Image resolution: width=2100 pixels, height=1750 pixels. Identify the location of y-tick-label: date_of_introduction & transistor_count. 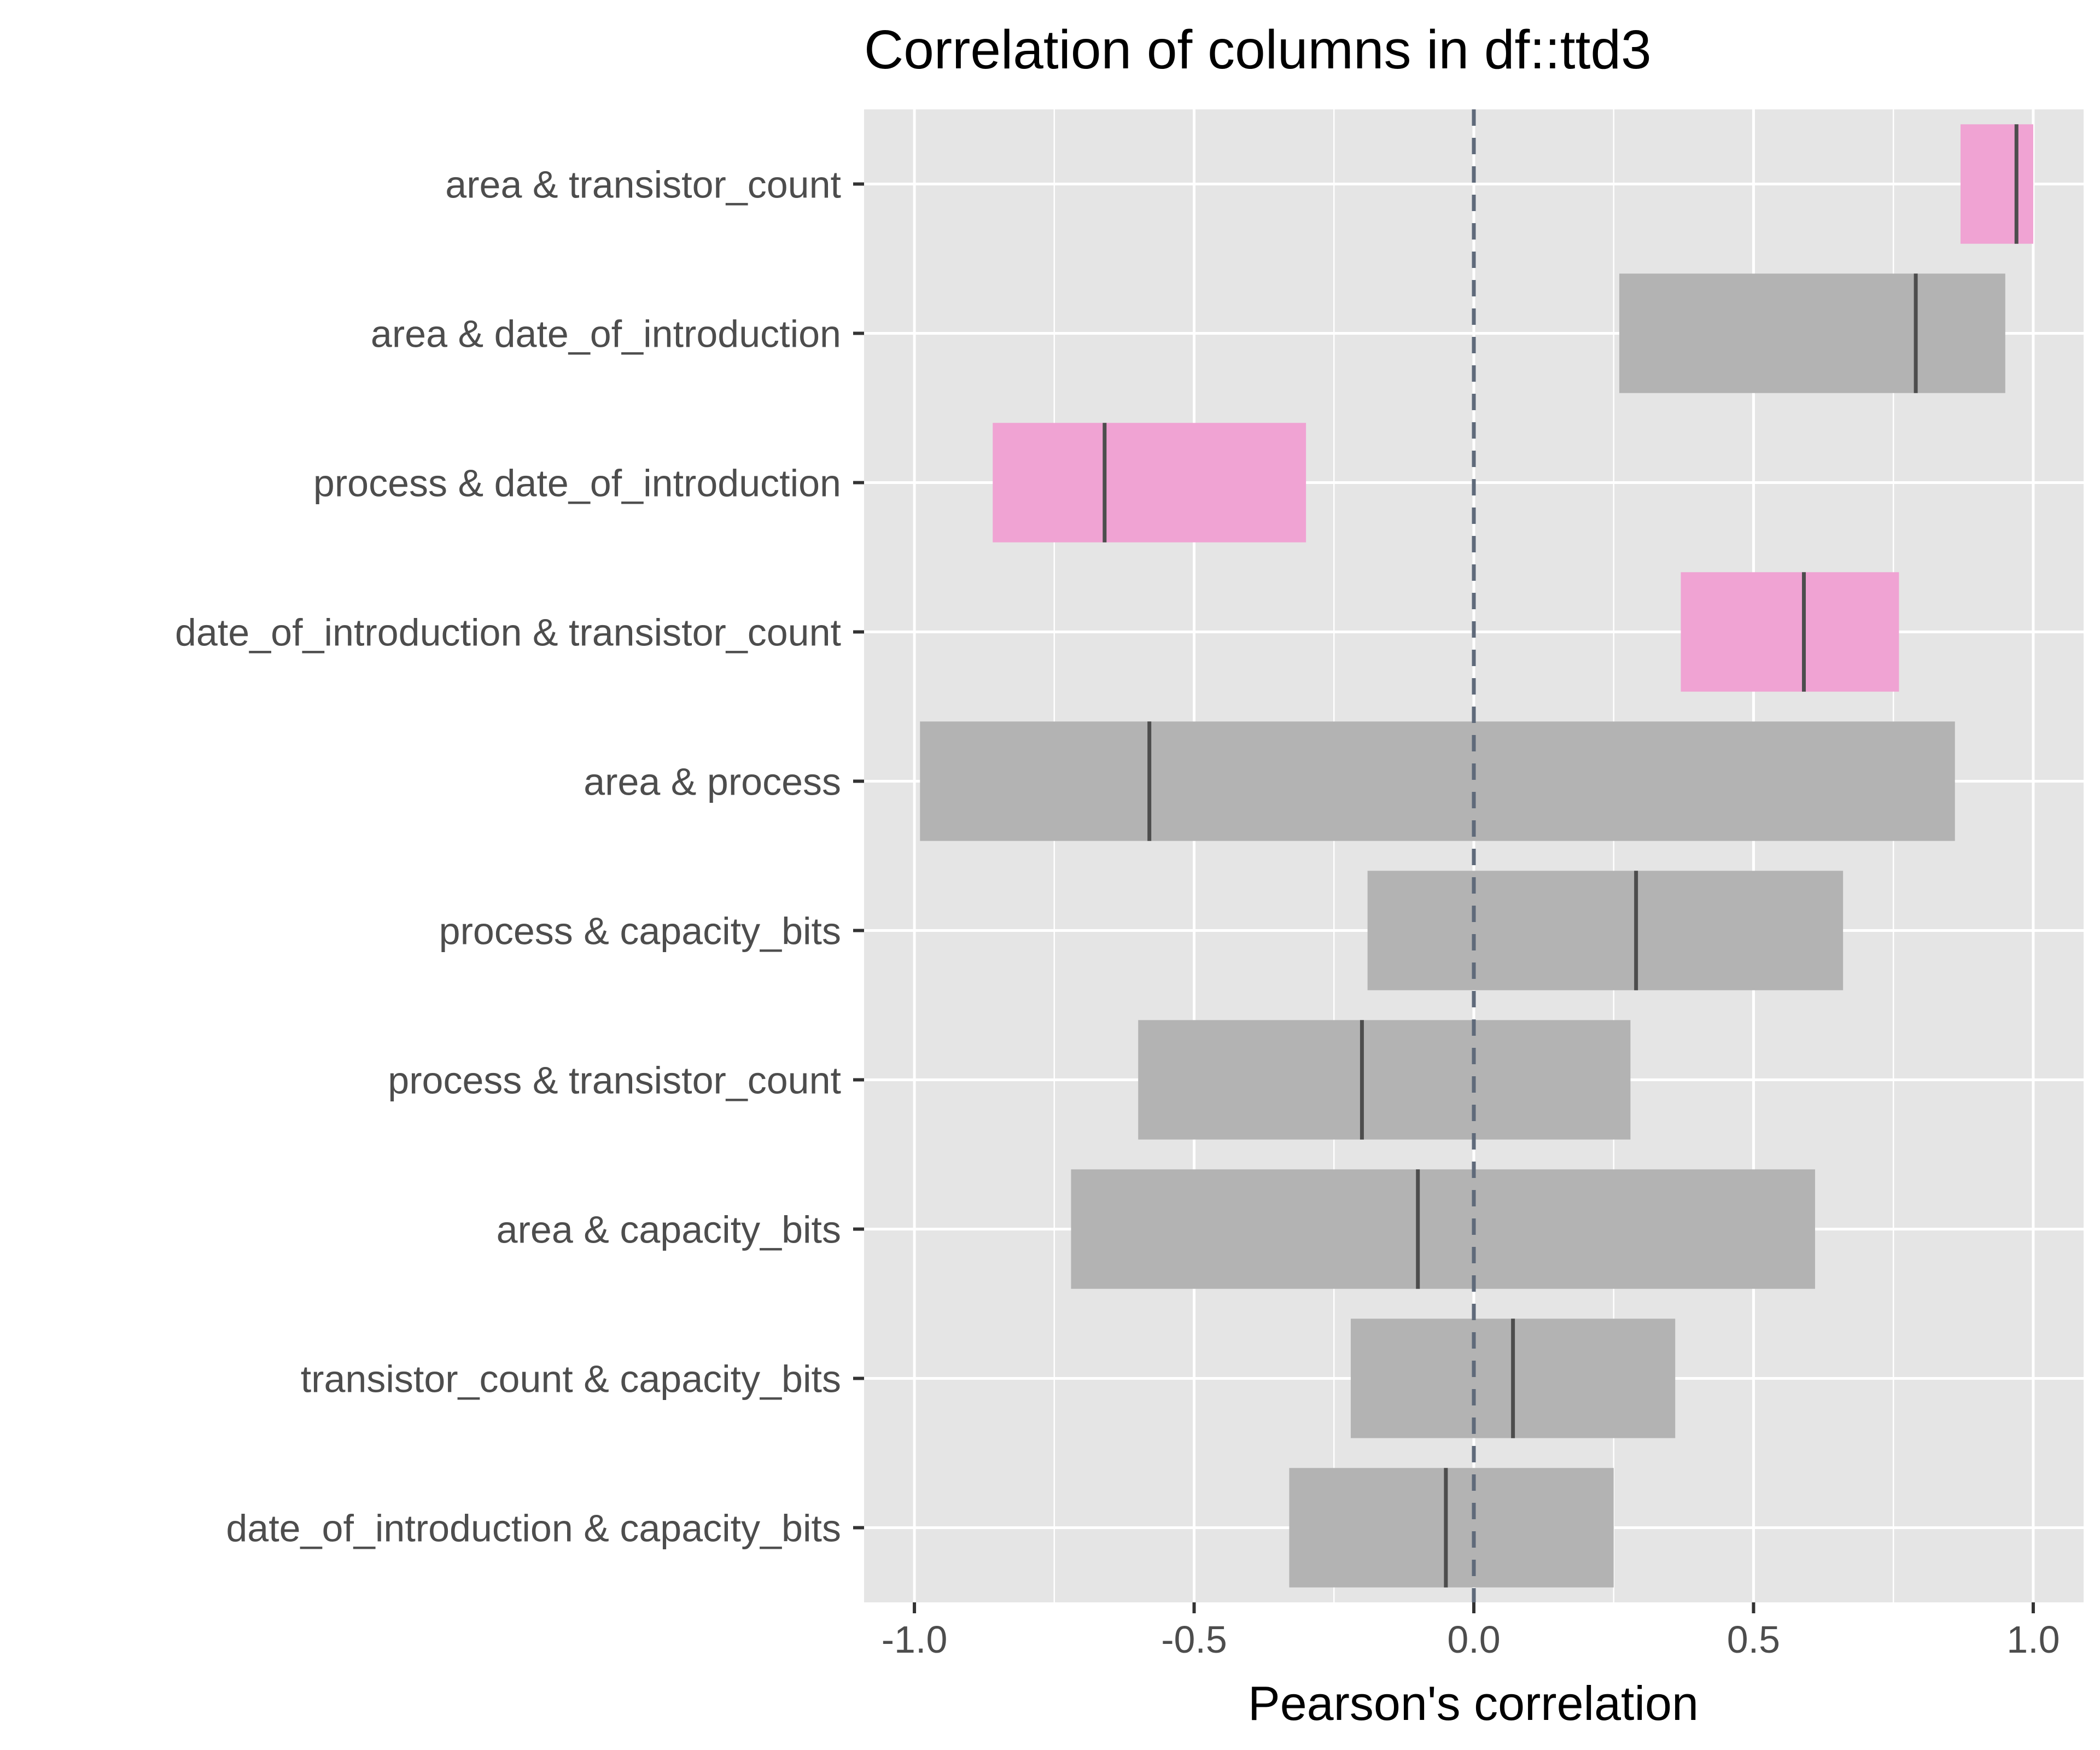
(508, 632).